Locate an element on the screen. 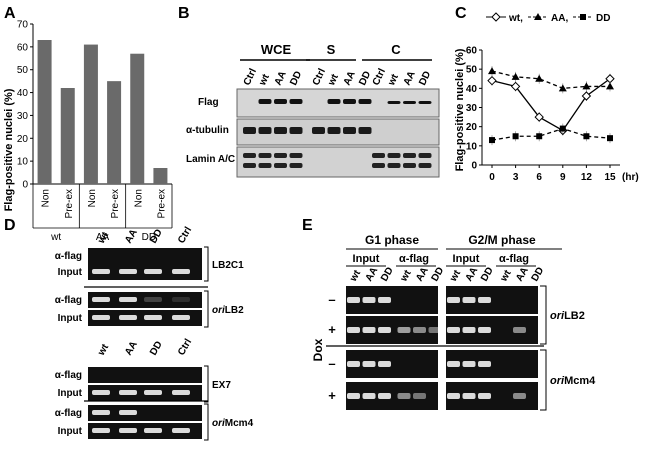 Image resolution: width=656 pixels, height=449 pixels. chart-c-xtick-label: 6 is located at coordinates (539, 177).